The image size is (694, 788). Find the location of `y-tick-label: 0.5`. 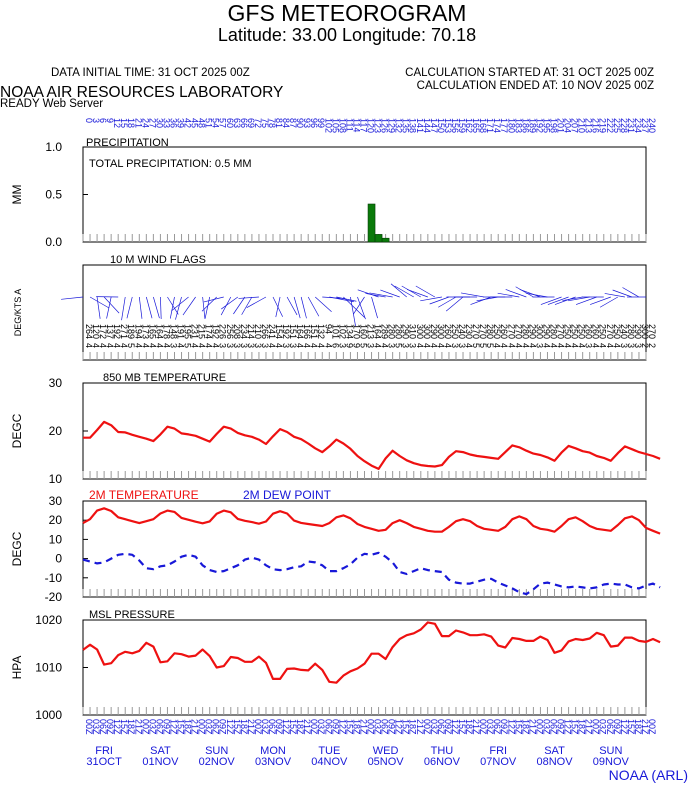

y-tick-label: 0.5 is located at coordinates (53, 195).